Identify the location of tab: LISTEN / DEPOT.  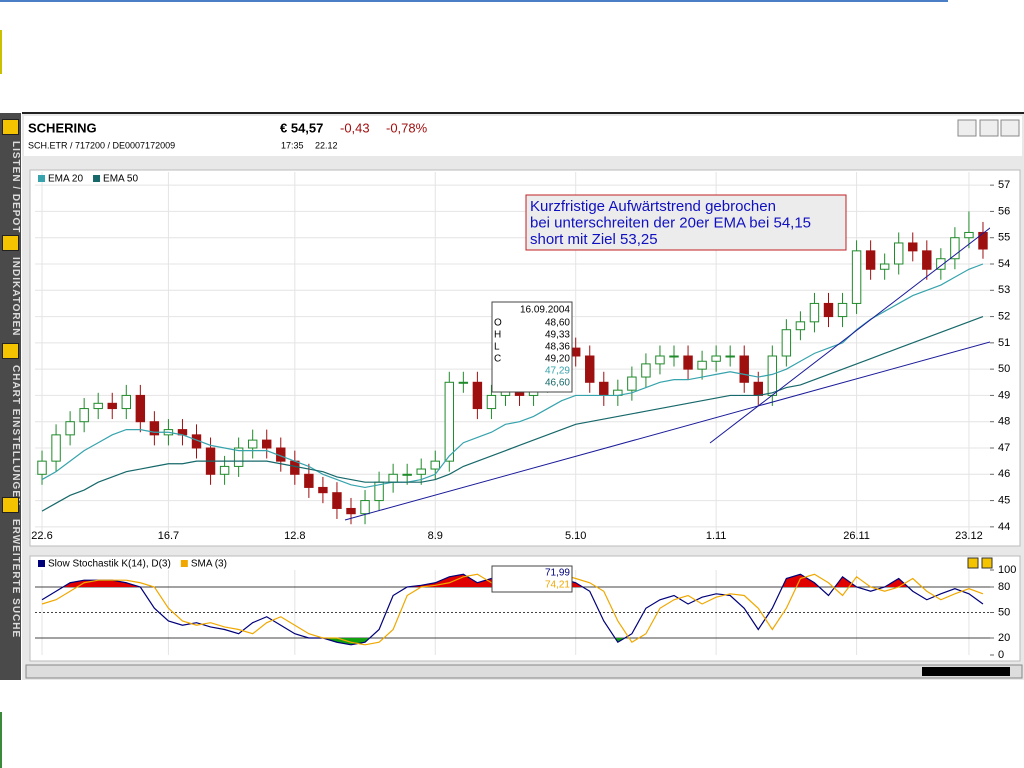
(15, 187).